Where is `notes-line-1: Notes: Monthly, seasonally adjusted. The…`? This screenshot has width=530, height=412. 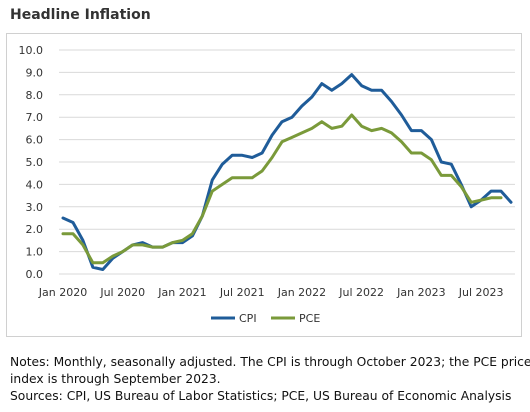 notes-line-1: Notes: Monthly, seasonally adjusted. The… is located at coordinates (270, 362).